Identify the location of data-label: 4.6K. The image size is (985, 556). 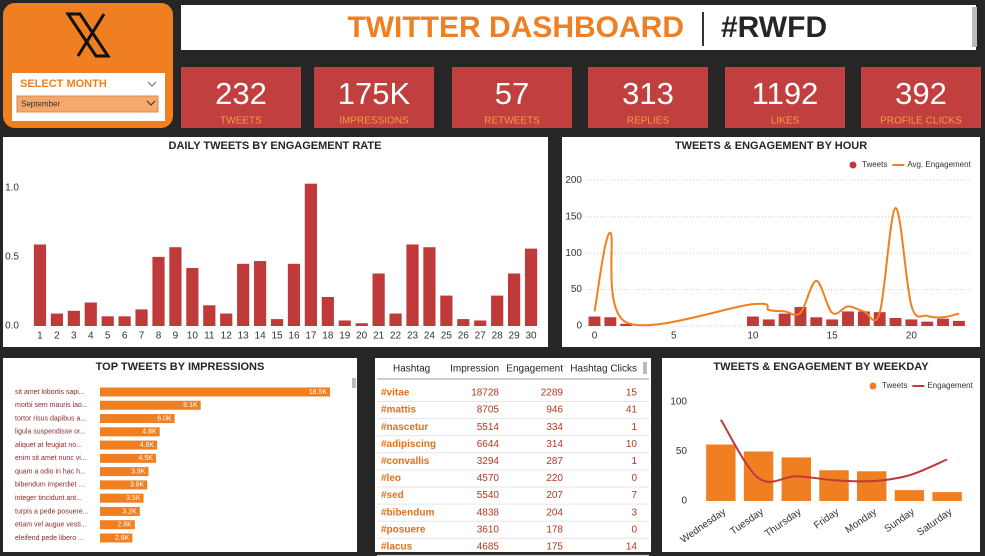
(147, 445).